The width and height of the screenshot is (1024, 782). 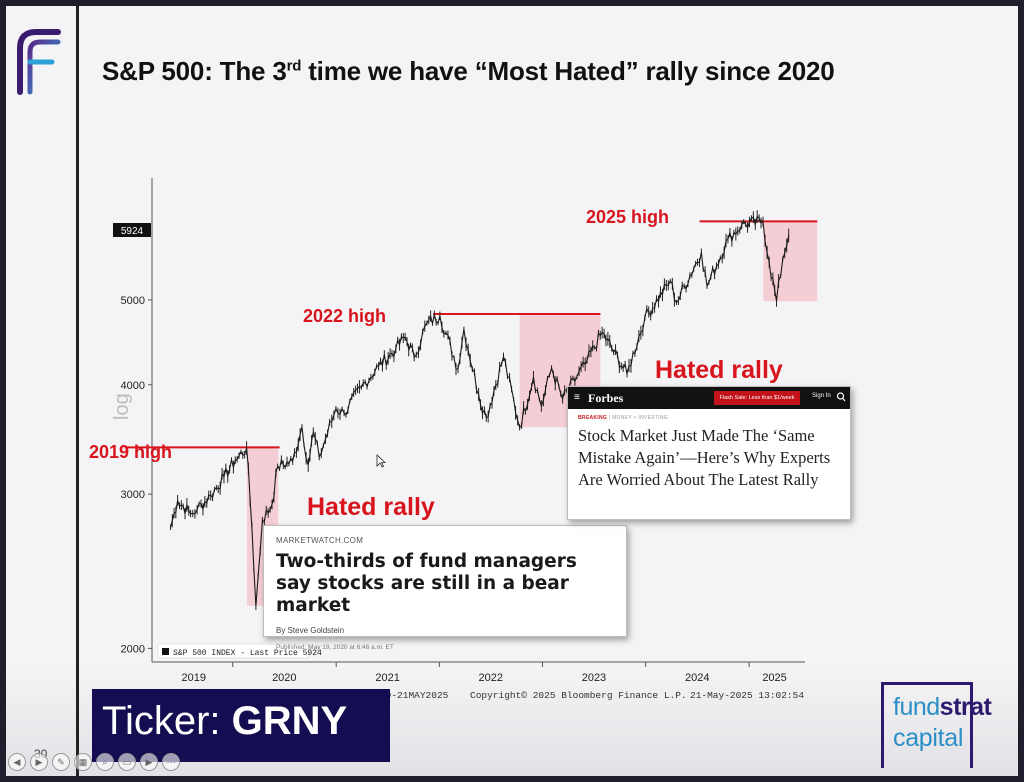 I want to click on camera-icon: ▶, so click(x=149, y=762).